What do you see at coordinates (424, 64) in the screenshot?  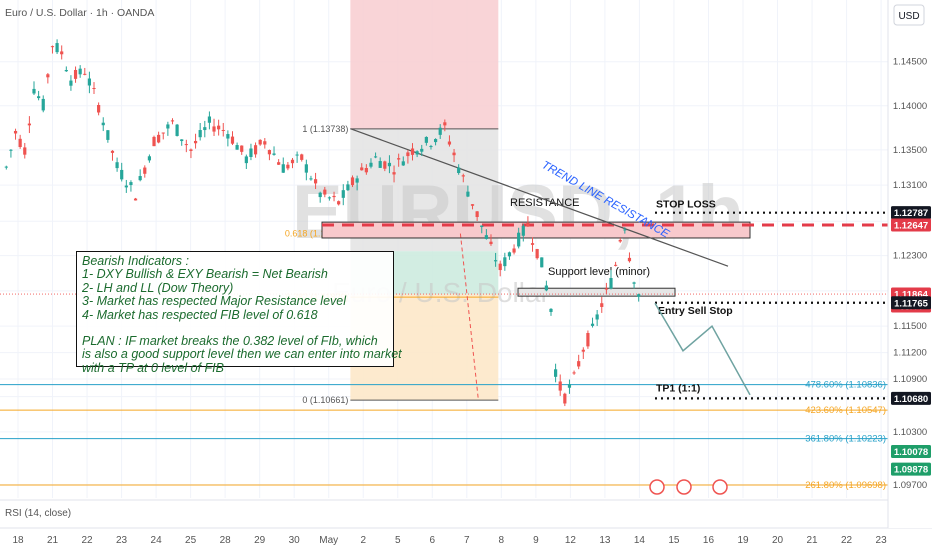 I see `position-stop-region` at bounding box center [424, 64].